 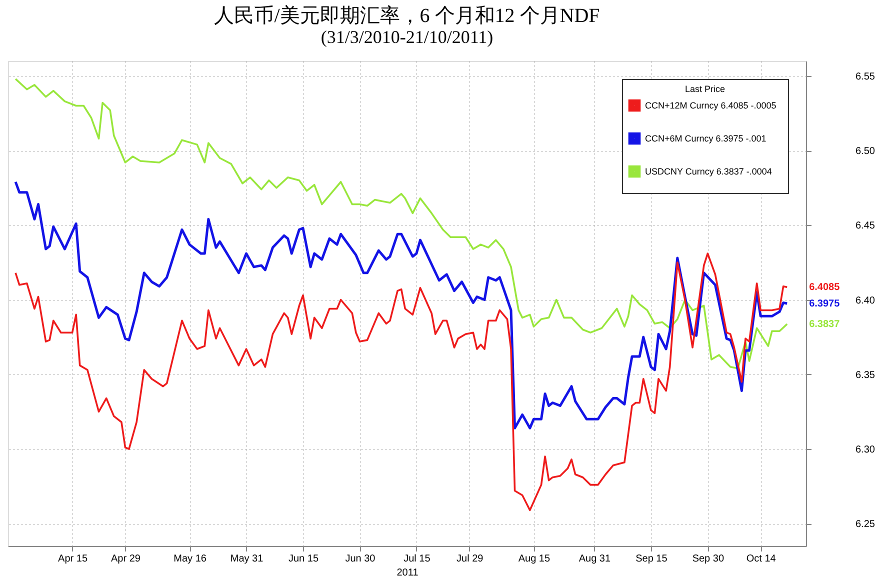 What do you see at coordinates (407, 37) in the screenshot?
I see `chart-subtitle: (31/3/2010-21/10/2011)` at bounding box center [407, 37].